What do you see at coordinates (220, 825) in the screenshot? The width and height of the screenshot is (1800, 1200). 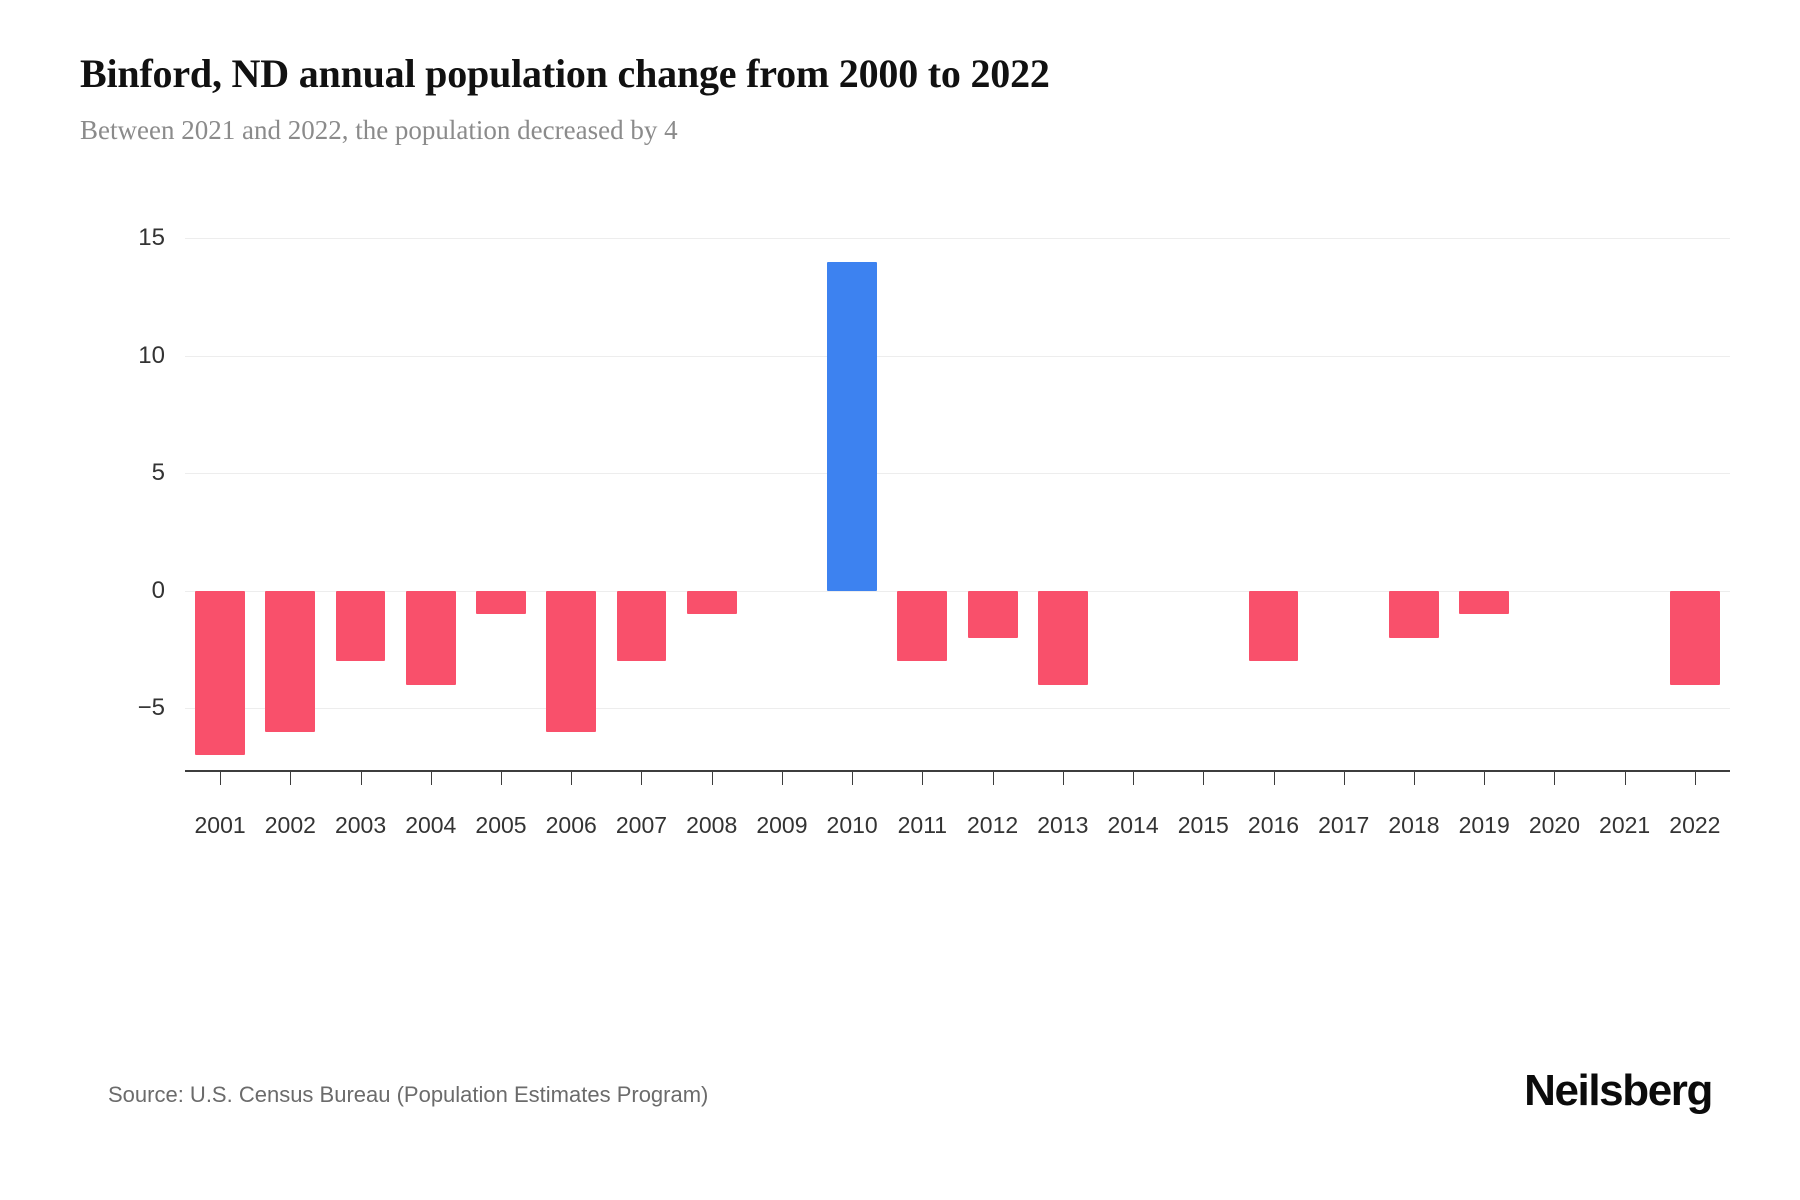 I see `x-axis-tick-label: 2001` at bounding box center [220, 825].